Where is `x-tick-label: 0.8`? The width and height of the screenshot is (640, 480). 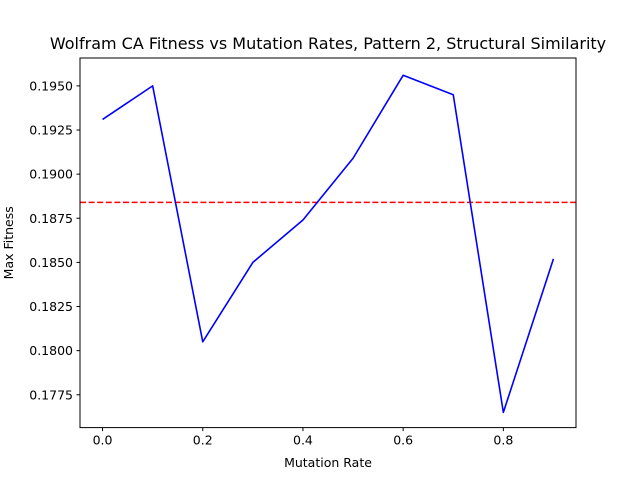
x-tick-label: 0.8 is located at coordinates (503, 440).